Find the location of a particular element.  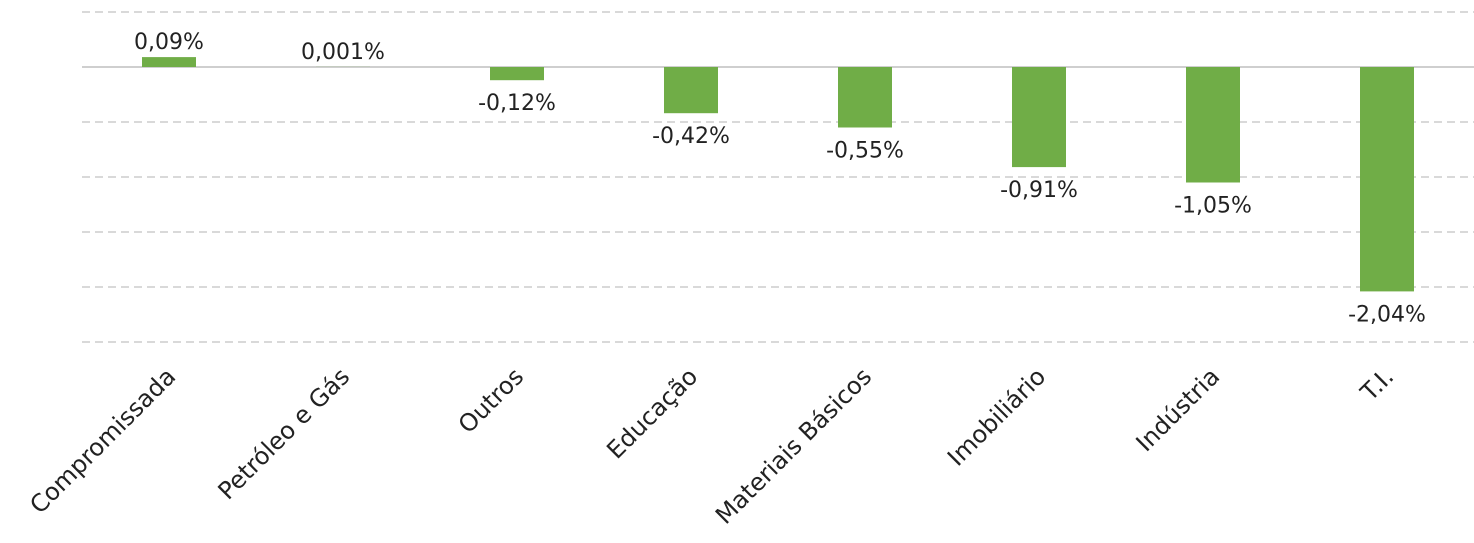

value-label: -0,12% is located at coordinates (517, 103).